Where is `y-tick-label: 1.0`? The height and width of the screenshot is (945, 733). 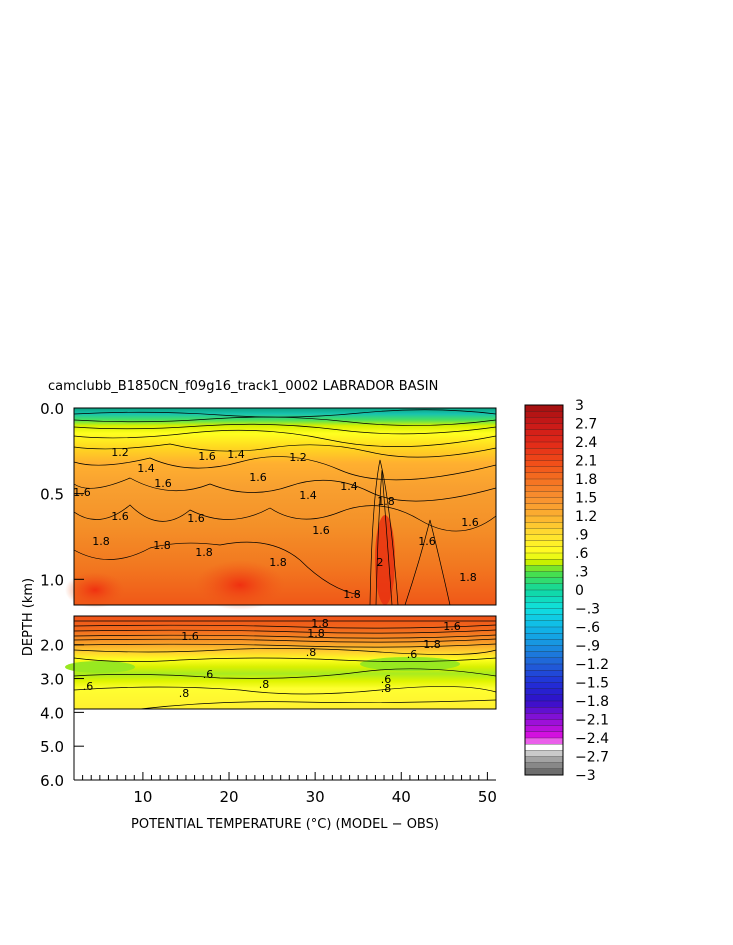
y-tick-label: 1.0 is located at coordinates (52, 580).